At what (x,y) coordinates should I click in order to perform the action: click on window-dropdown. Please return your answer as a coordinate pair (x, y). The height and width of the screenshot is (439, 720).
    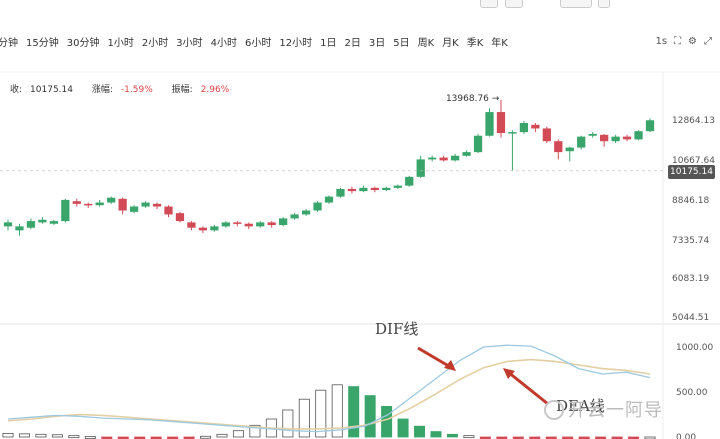
    Looking at the image, I should click on (576, 4).